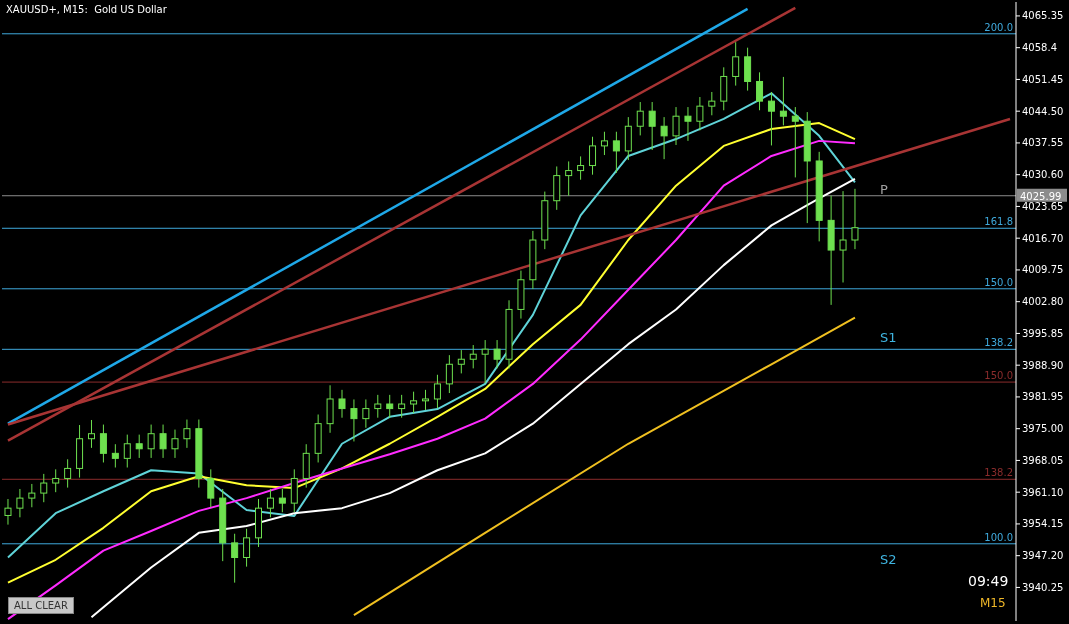  I want to click on annotation: S1, so click(888, 337).